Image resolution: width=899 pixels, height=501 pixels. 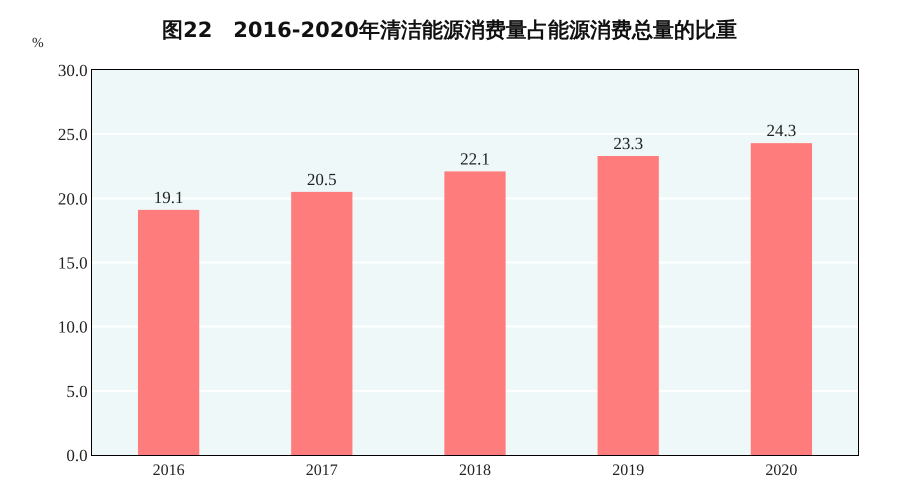 What do you see at coordinates (781, 471) in the screenshot?
I see `x-tick-label: 2020` at bounding box center [781, 471].